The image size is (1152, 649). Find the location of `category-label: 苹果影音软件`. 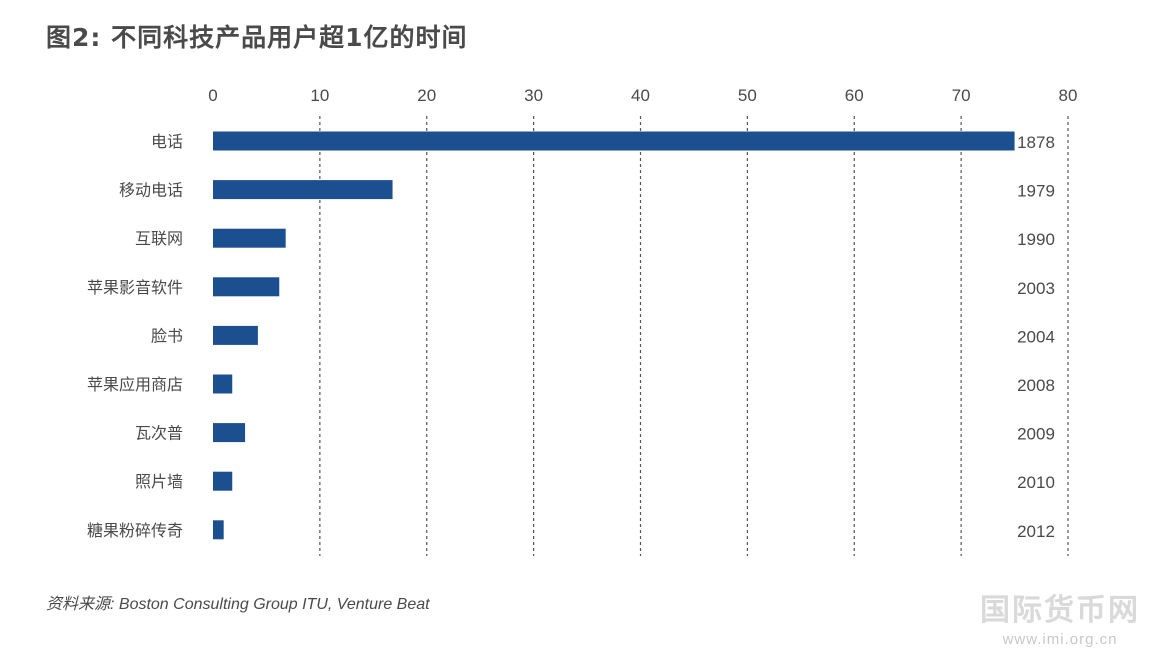

category-label: 苹果影音软件 is located at coordinates (135, 287).